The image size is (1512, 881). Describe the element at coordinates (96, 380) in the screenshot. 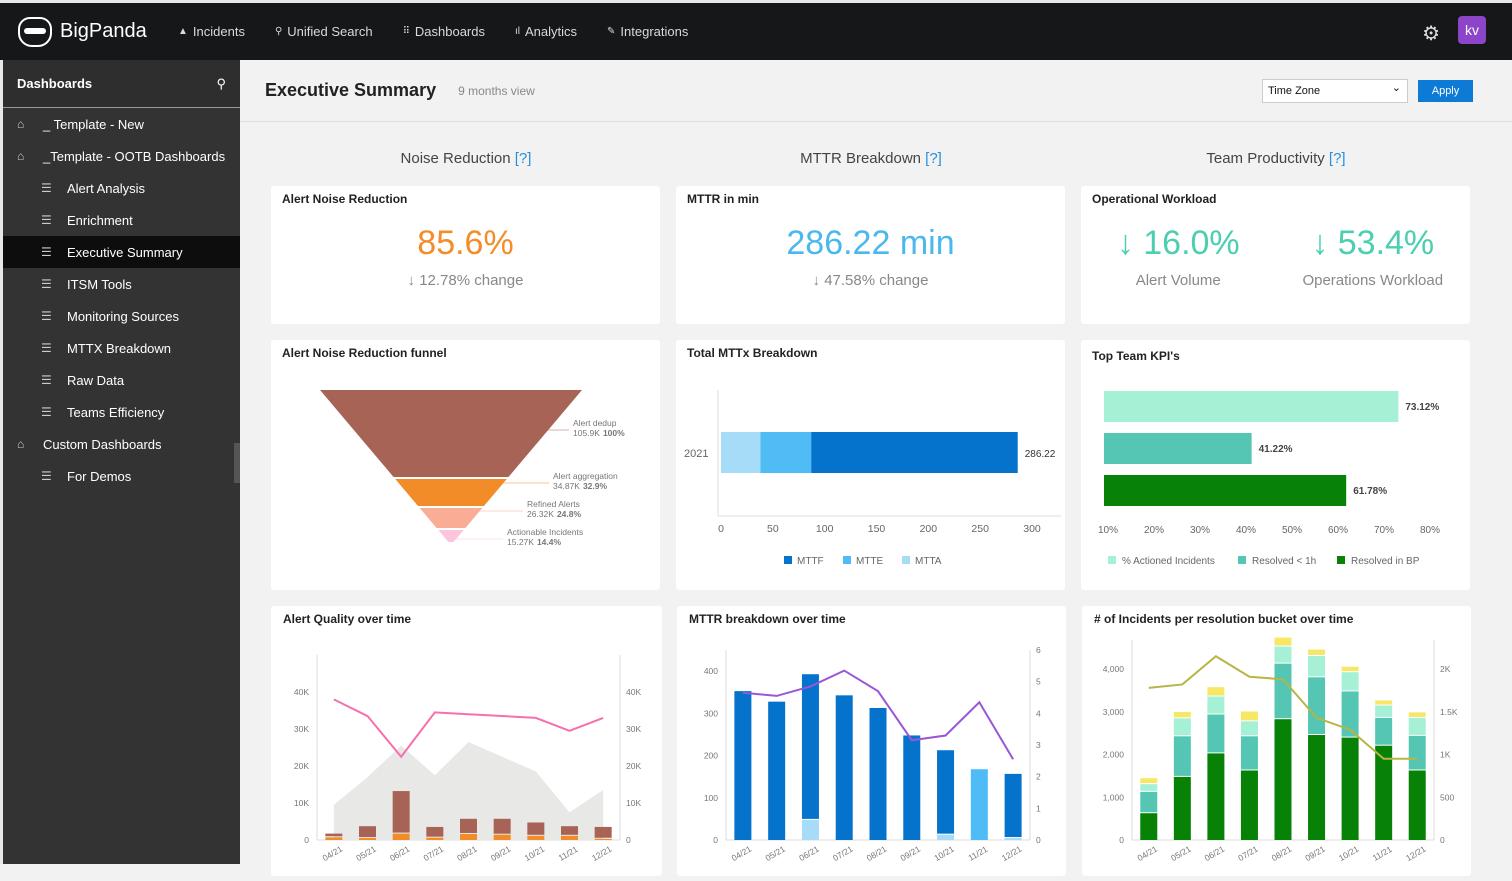

I see `sidebar-item-label: Raw Data` at that location.